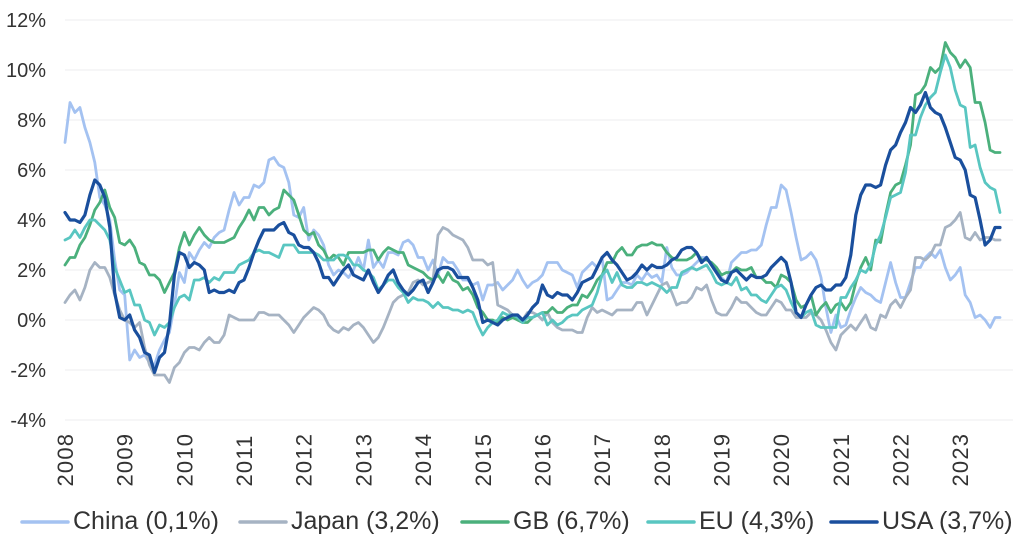 The image size is (1024, 546). Describe the element at coordinates (65, 460) in the screenshot. I see `svg-text: 2008` at that location.